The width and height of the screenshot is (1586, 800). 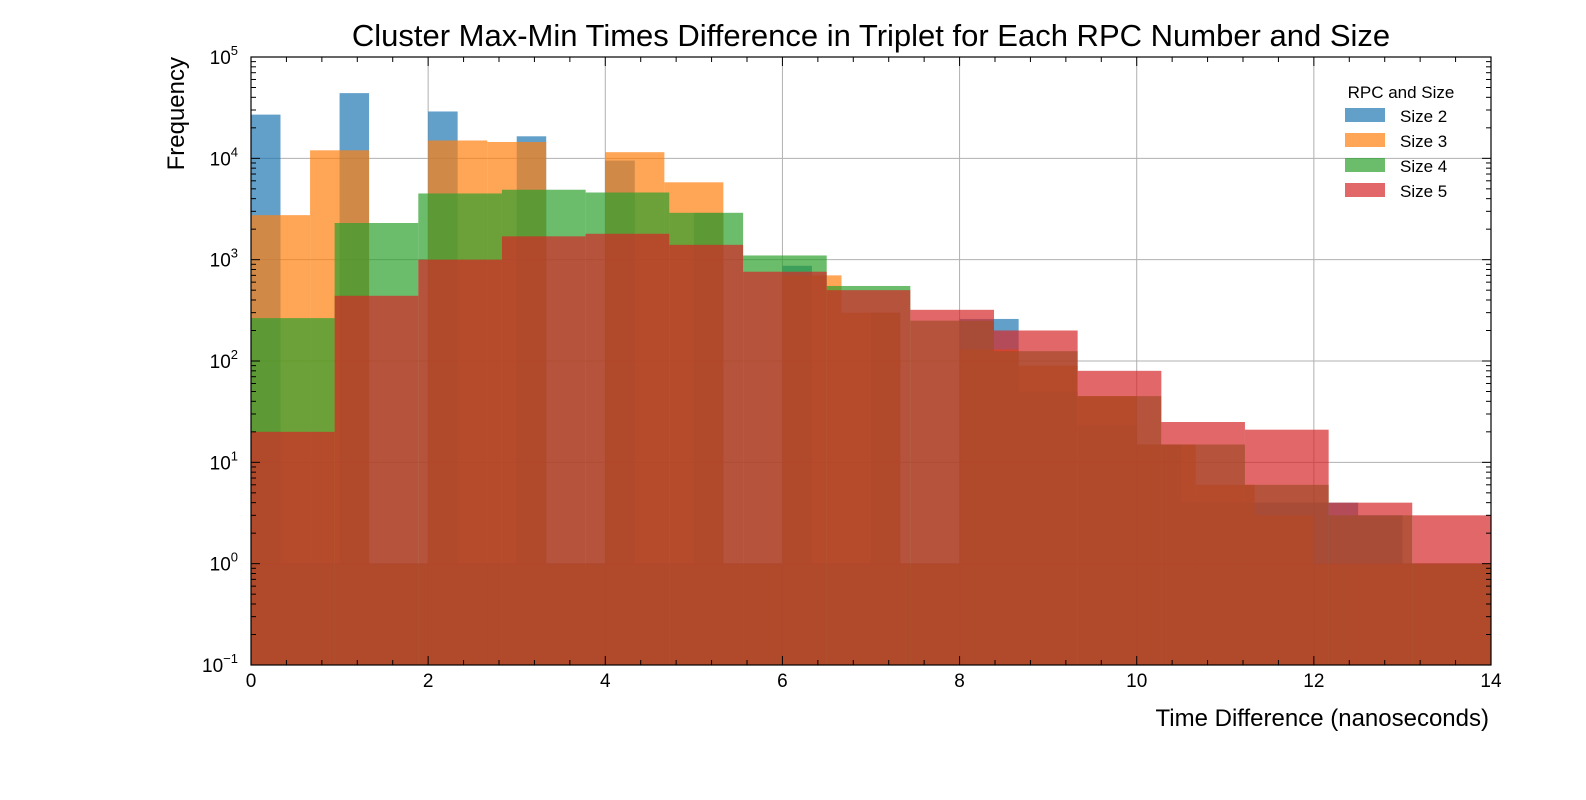 I want to click on x-tick-labels: 0 2 4 6 8 10 12 14, so click(x=874, y=681).